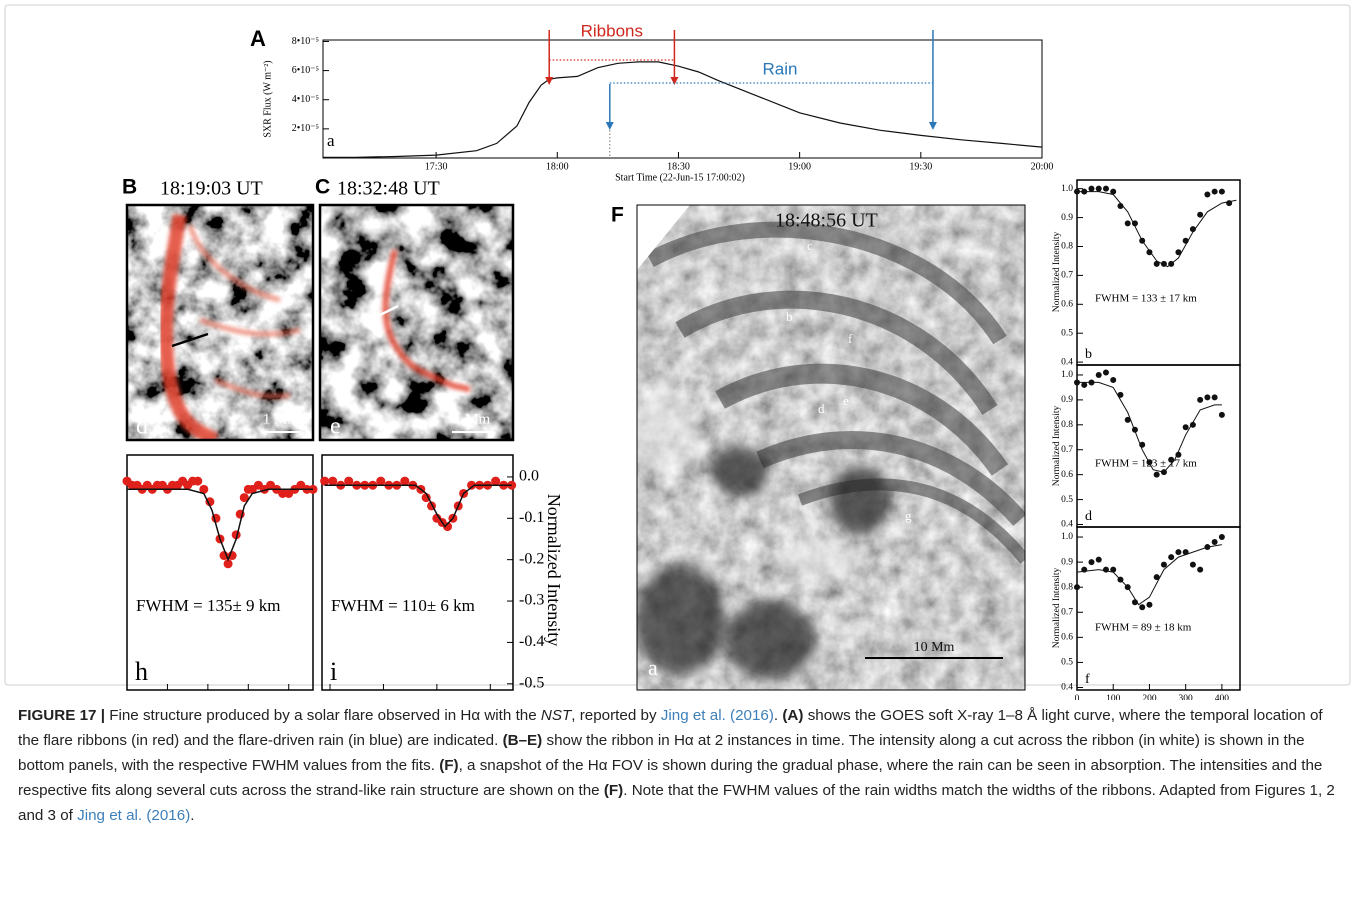 This screenshot has height=912, width=1355. Describe the element at coordinates (1088, 354) in the screenshot. I see `panel-letter: b` at that location.